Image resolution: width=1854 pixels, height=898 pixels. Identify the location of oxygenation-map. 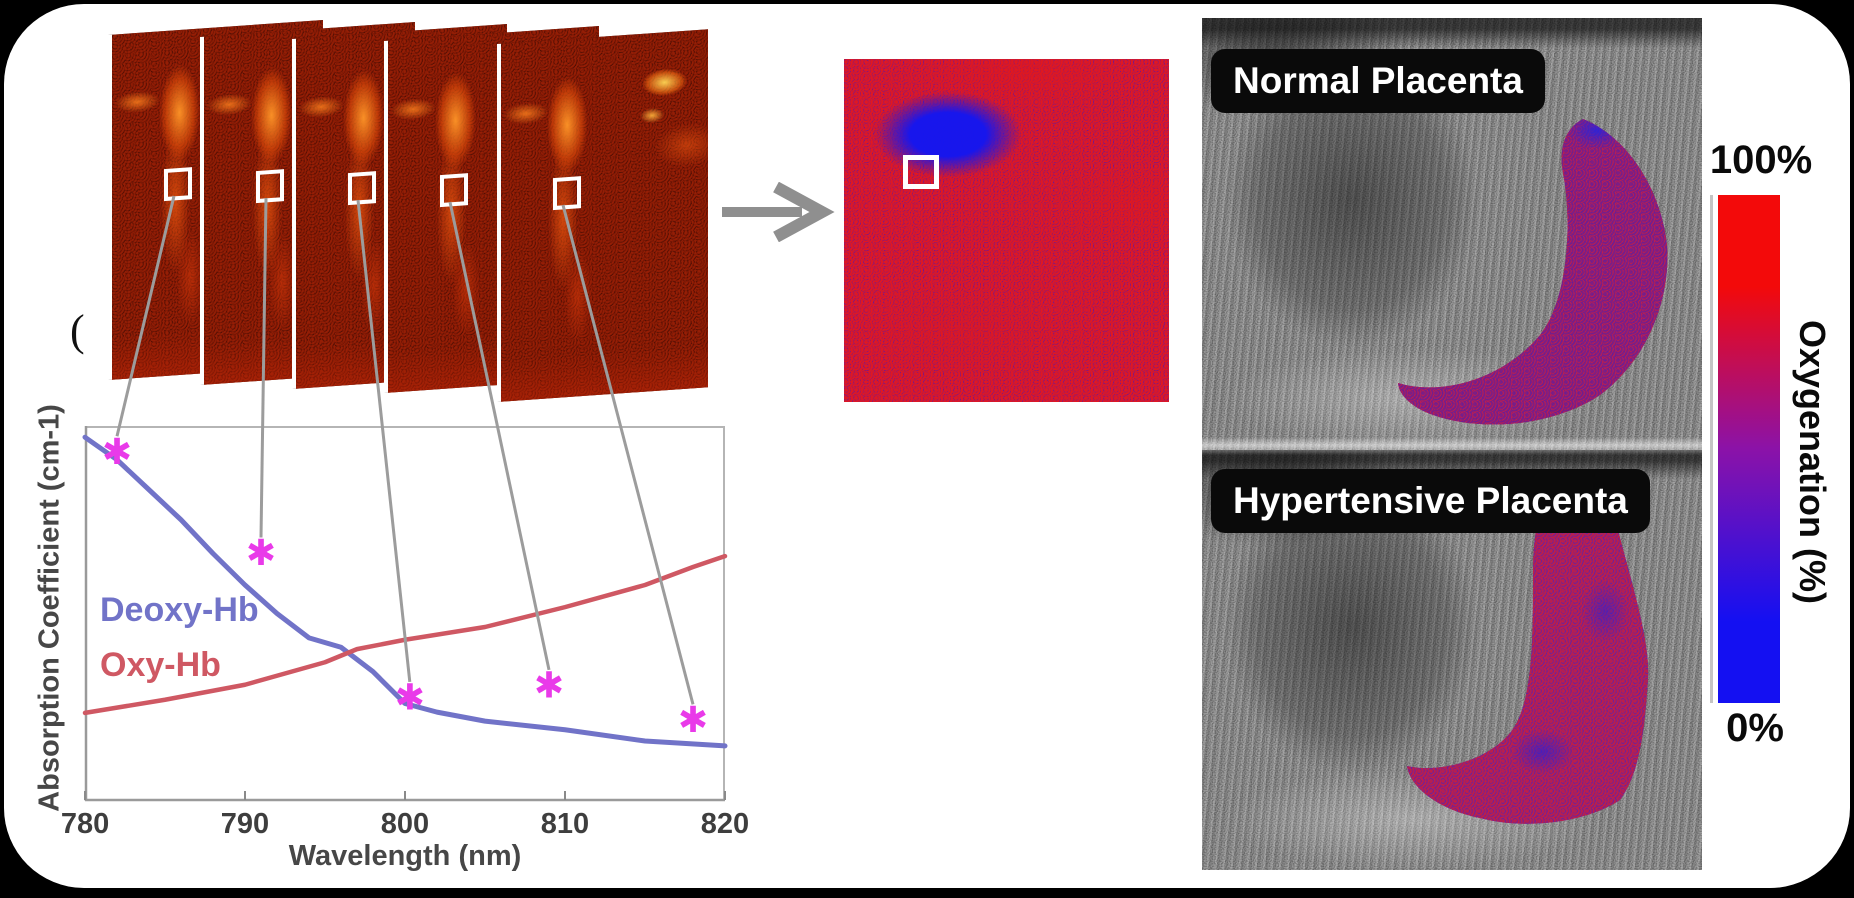
(1006, 230).